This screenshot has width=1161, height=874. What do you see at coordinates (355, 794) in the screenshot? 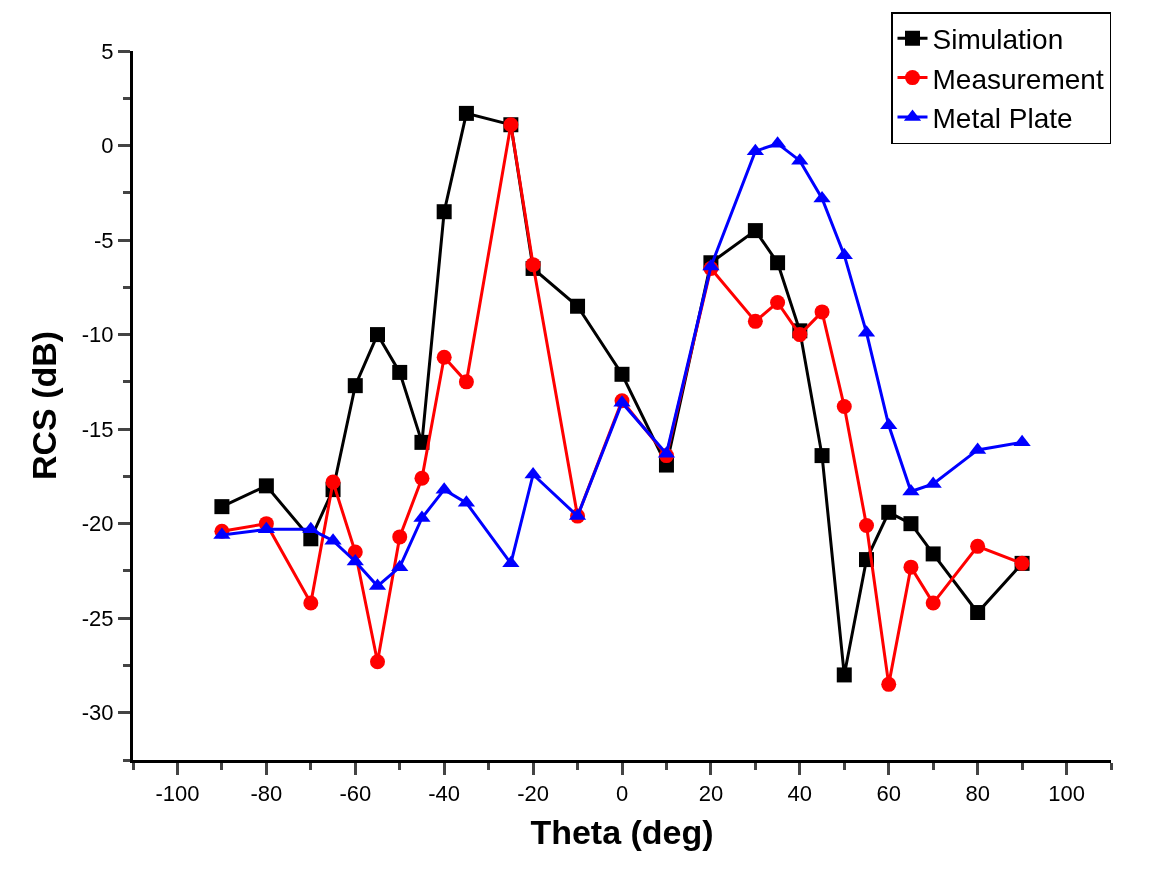
I see `x-tick-label: -60` at bounding box center [355, 794].